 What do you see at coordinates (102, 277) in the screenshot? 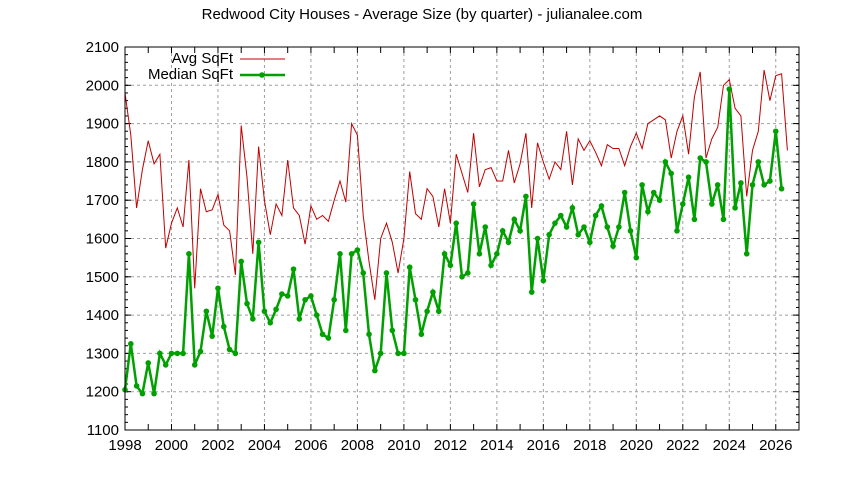
I see `y-tick-label: 1500` at bounding box center [102, 277].